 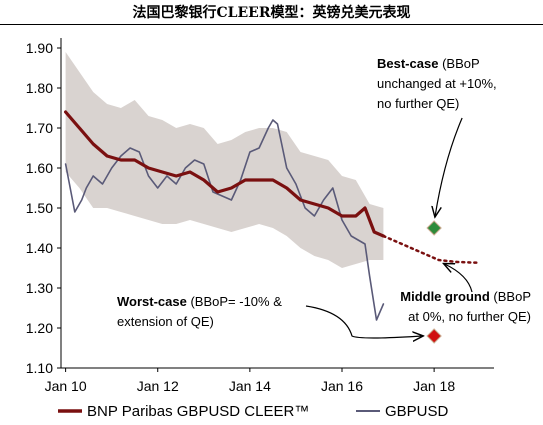 I want to click on y-tick-label: 1.70, so click(x=39, y=128).